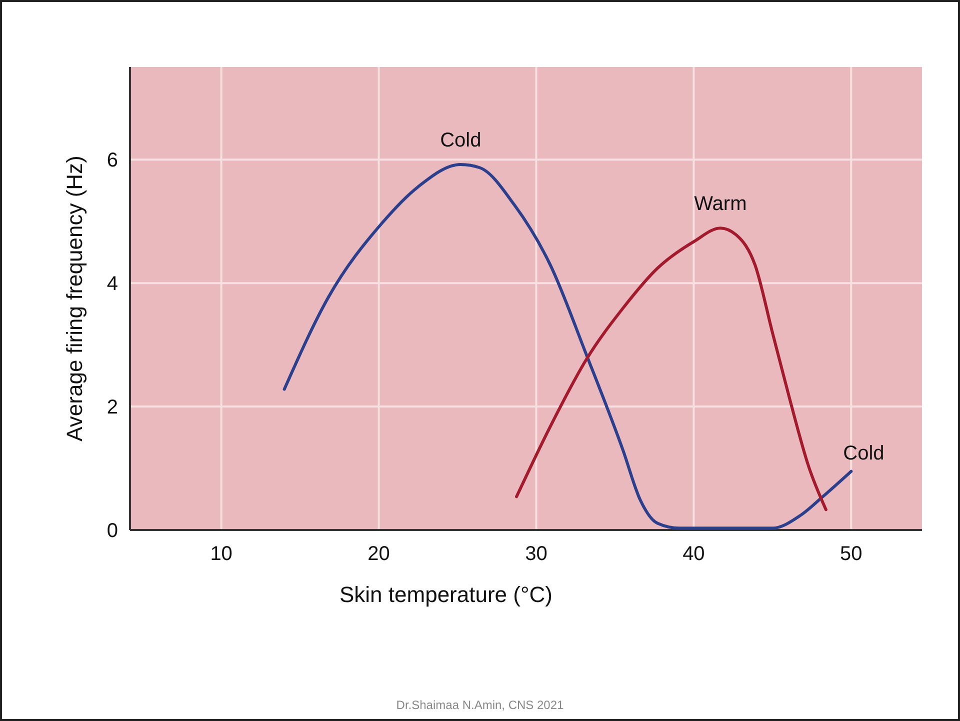 This screenshot has width=960, height=721. What do you see at coordinates (112, 161) in the screenshot?
I see `y-tick-label: 6` at bounding box center [112, 161].